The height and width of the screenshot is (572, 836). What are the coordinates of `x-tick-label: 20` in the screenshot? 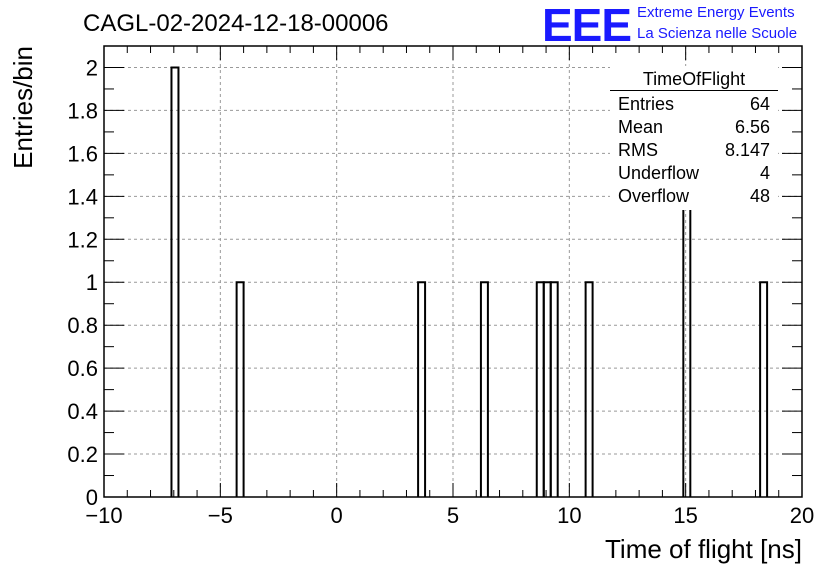 It's located at (802, 515).